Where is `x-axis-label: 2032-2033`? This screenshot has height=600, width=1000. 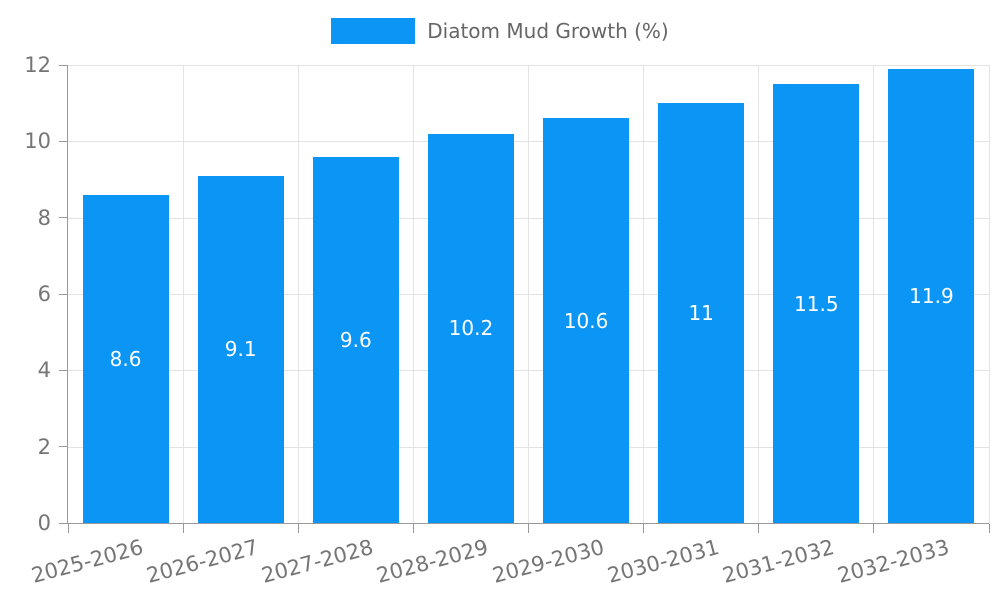 x-axis-label: 2032-2033 is located at coordinates (893, 561).